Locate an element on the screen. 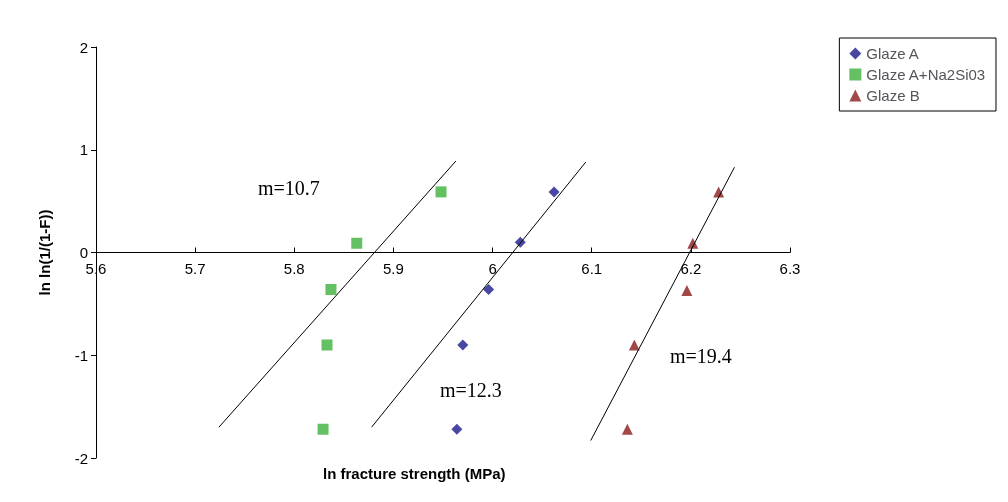 The height and width of the screenshot is (502, 1008). x-tick-label: 6.3 is located at coordinates (790, 268).